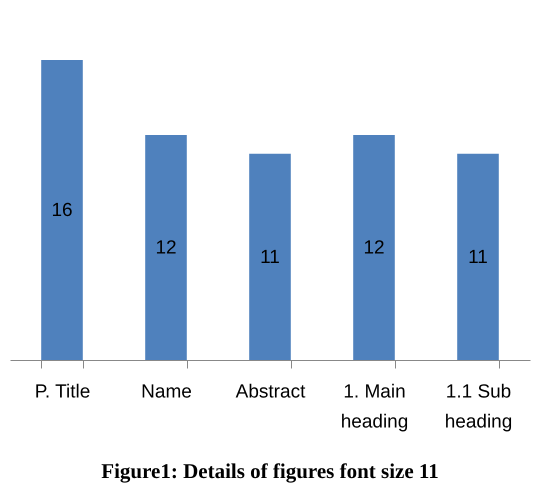  Describe the element at coordinates (271, 392) in the screenshot. I see `x-tick-label: Abstract` at that location.